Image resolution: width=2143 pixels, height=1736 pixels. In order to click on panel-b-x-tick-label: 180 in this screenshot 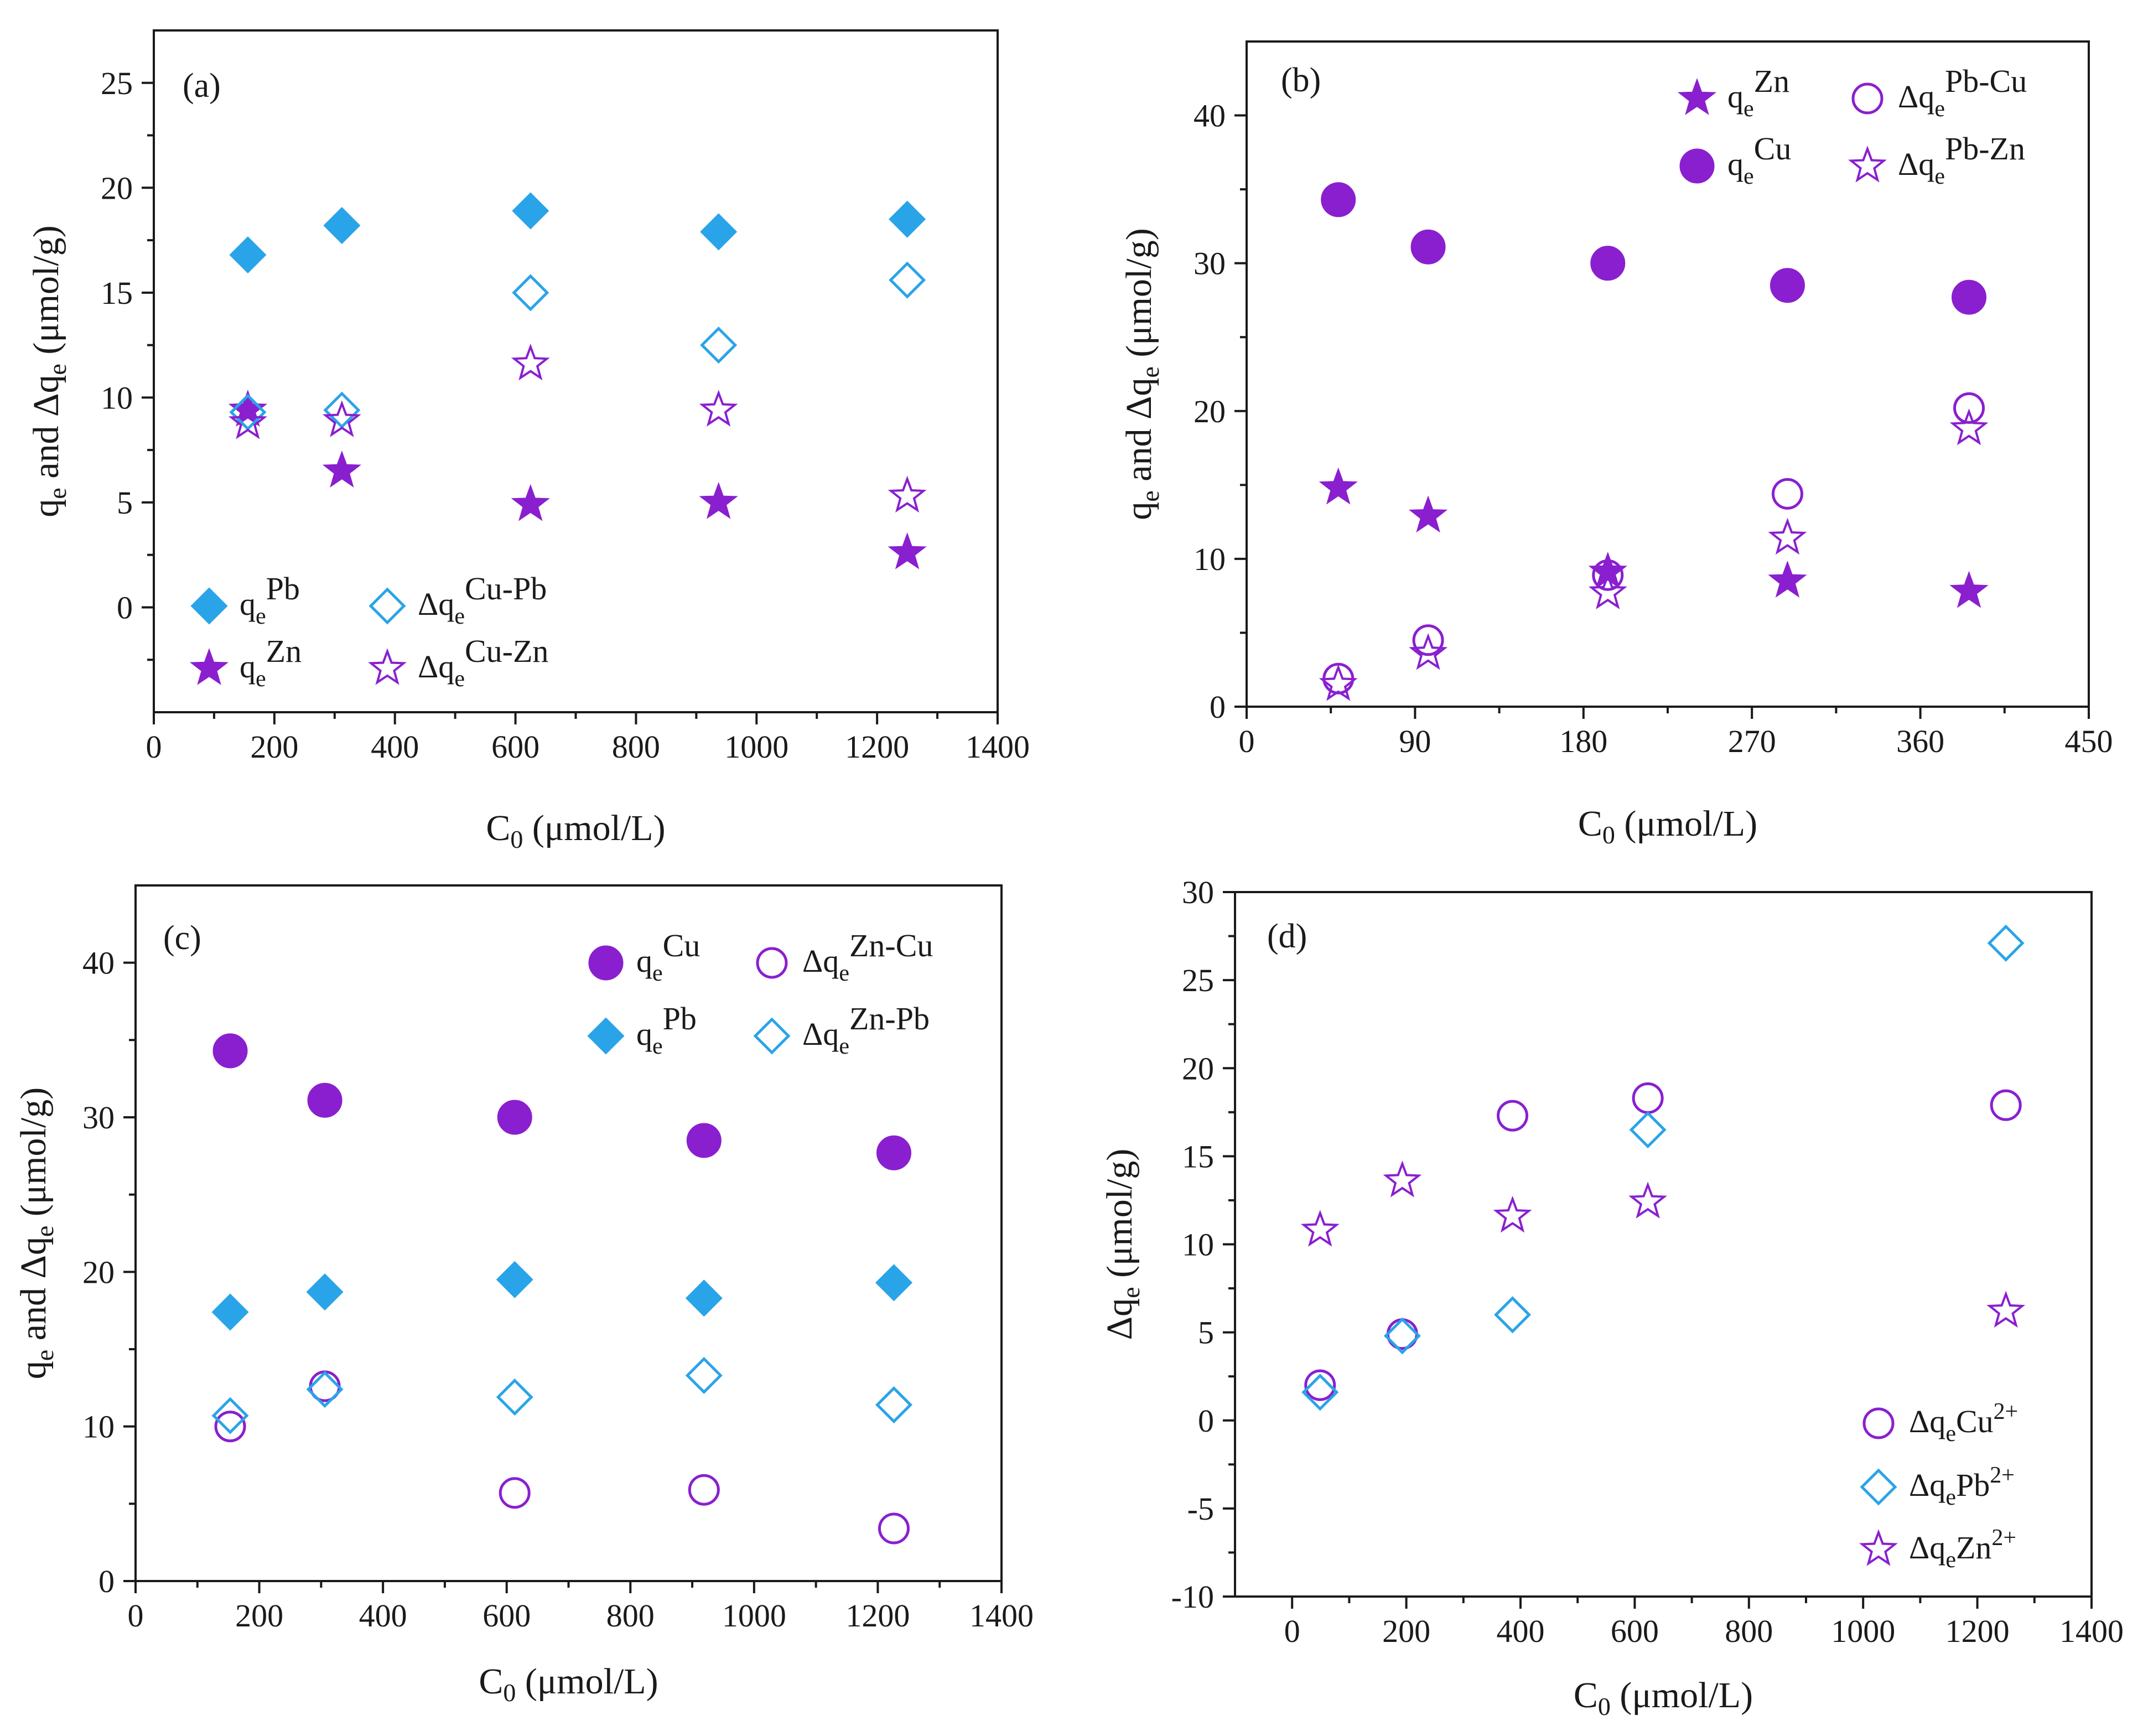, I will do `click(1583, 741)`.